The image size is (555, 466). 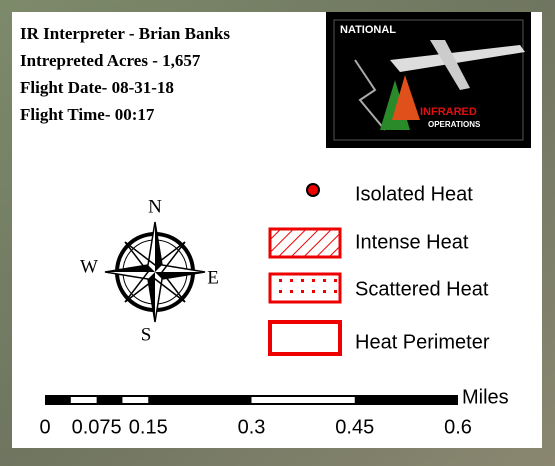 What do you see at coordinates (458, 427) in the screenshot?
I see `scale-tick-label: 0.6` at bounding box center [458, 427].